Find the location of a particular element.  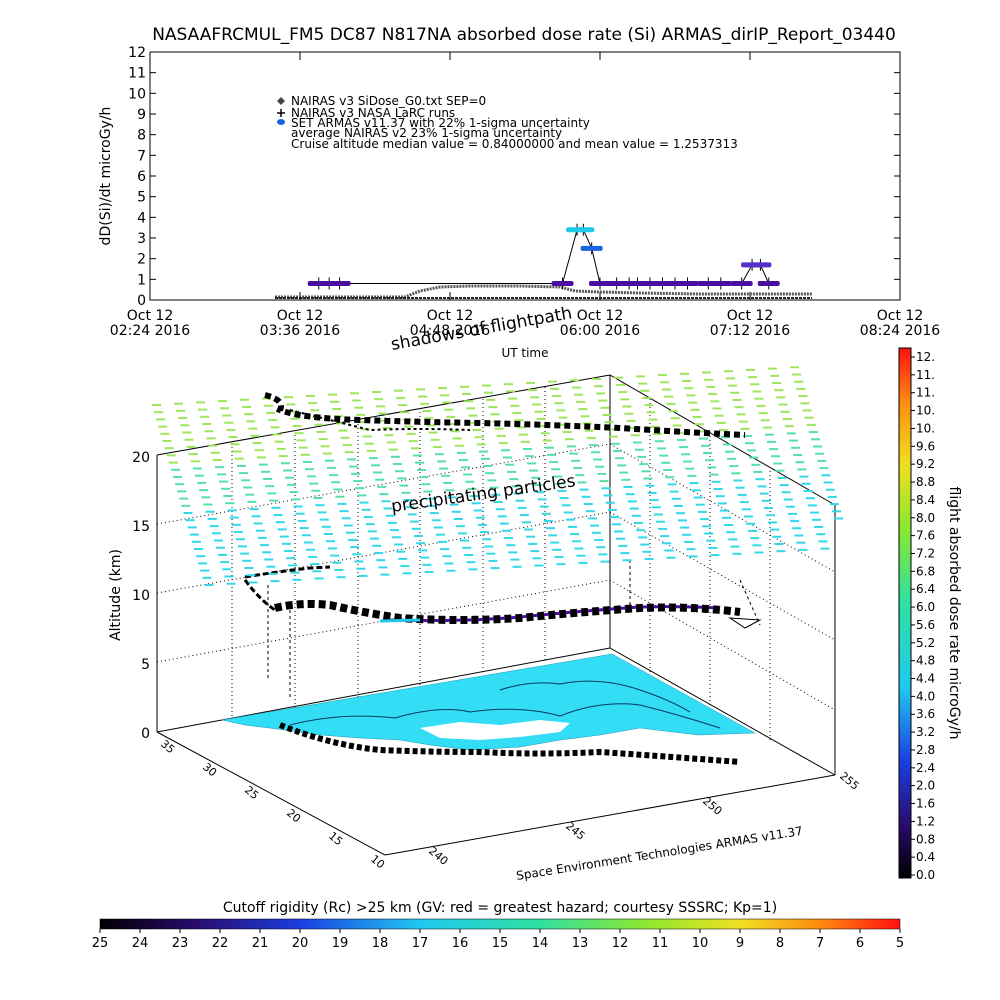

armas-line is located at coordinates (544, 256).